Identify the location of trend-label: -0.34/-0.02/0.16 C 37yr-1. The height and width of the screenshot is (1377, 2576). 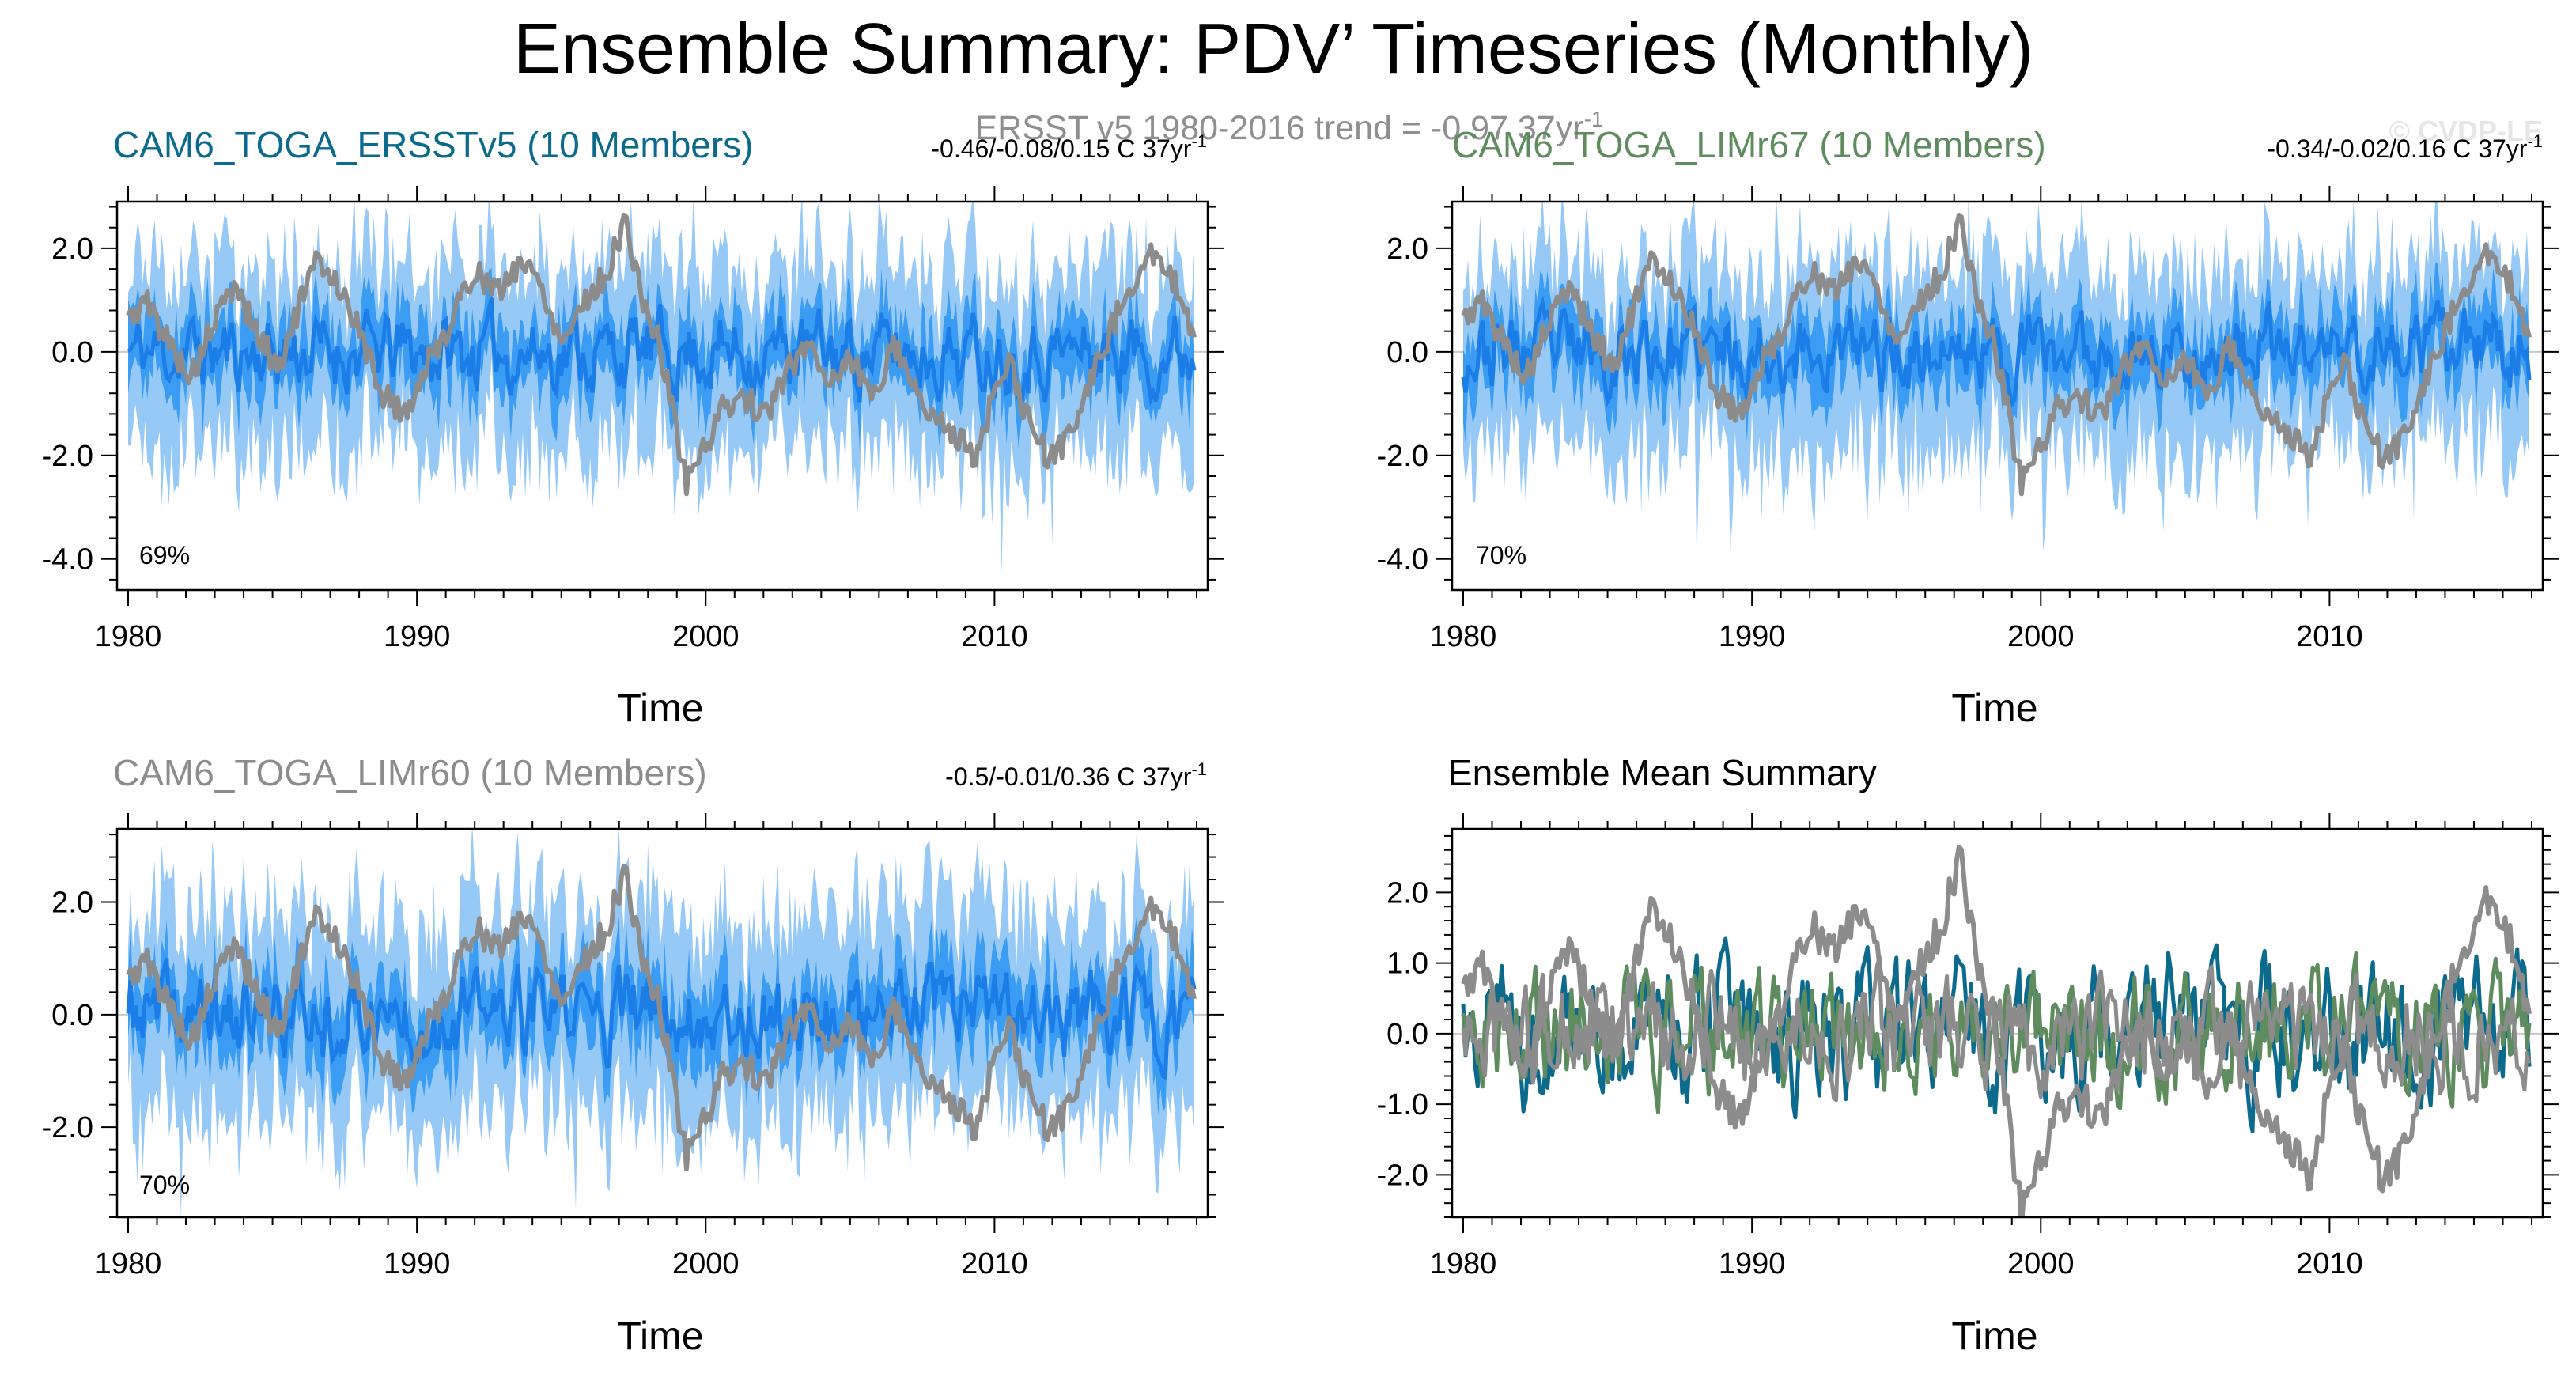
(2405, 147).